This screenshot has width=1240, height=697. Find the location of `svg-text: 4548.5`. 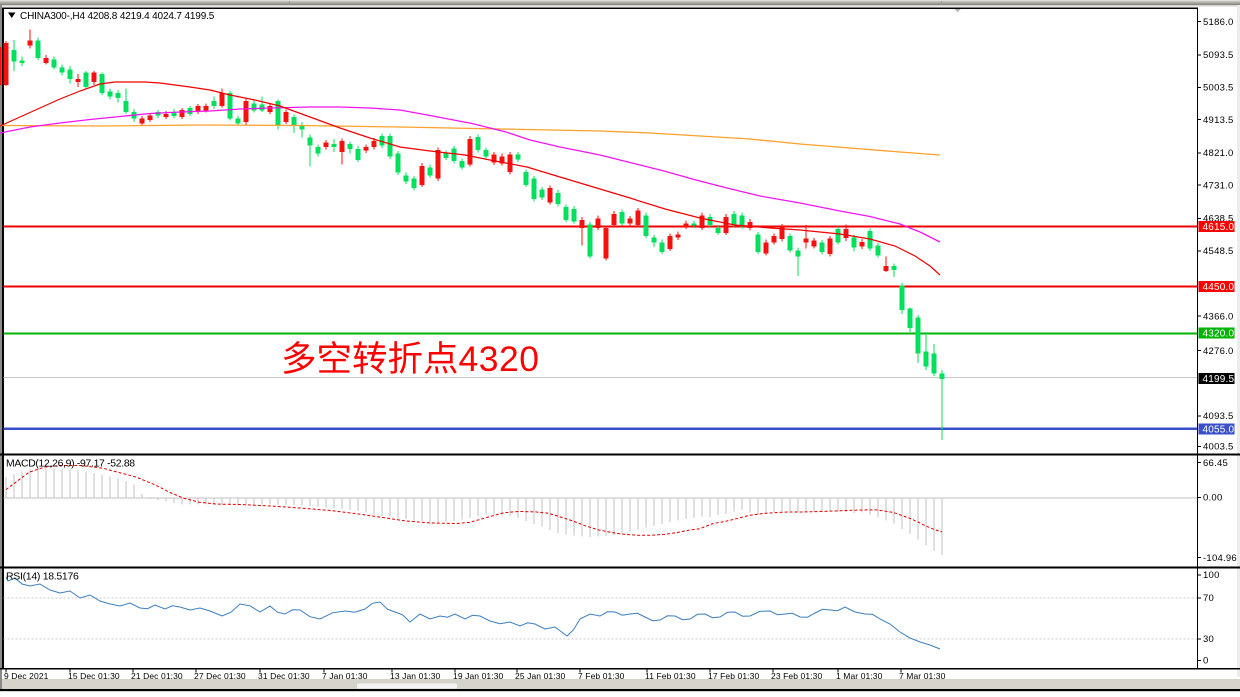

svg-text: 4548.5 is located at coordinates (1218, 251).